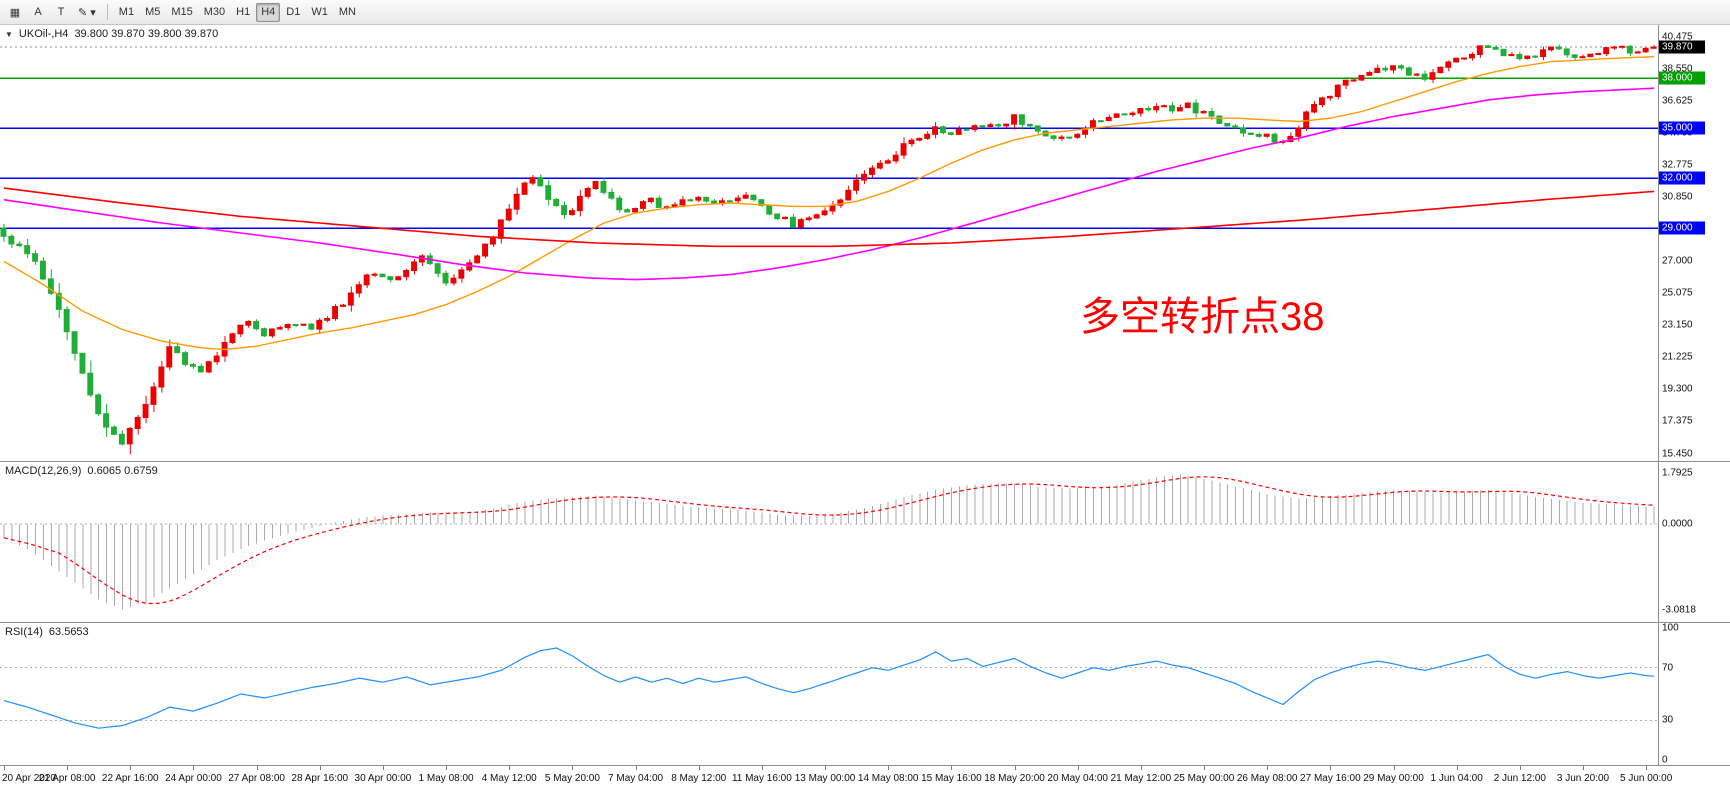 Image resolution: width=1730 pixels, height=792 pixels. What do you see at coordinates (1519, 778) in the screenshot?
I see `time-label: 2 Jun 12:00` at bounding box center [1519, 778].